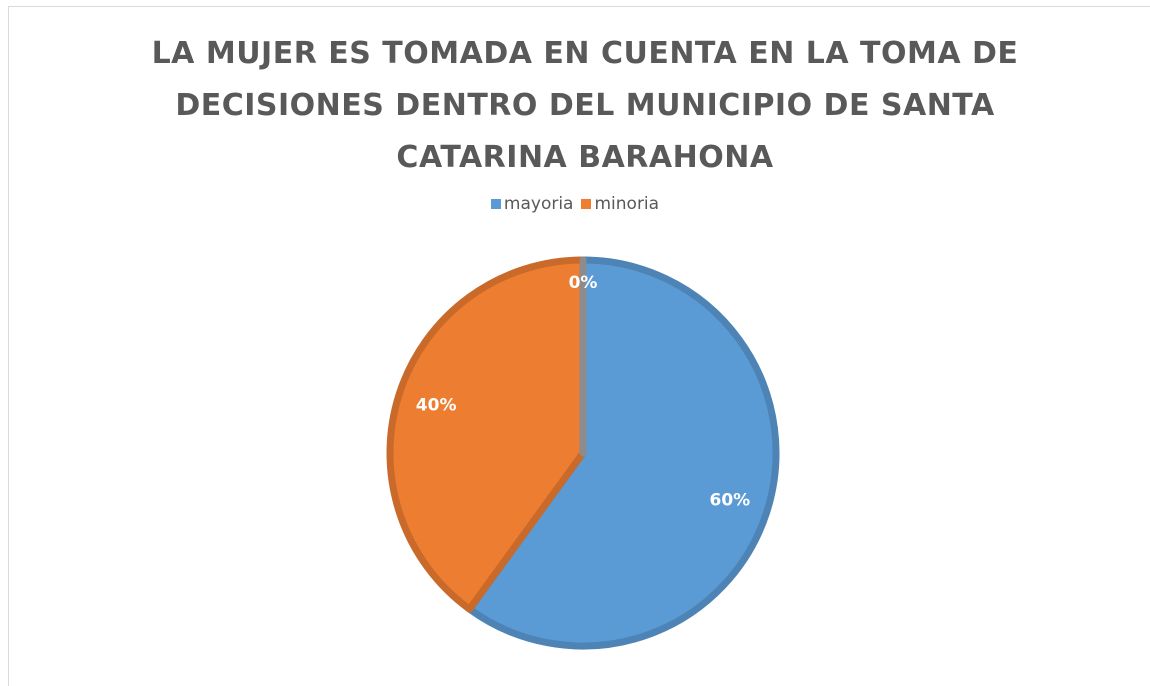 Image resolution: width=1150 pixels, height=686 pixels. I want to click on data-label: 60%, so click(729, 501).